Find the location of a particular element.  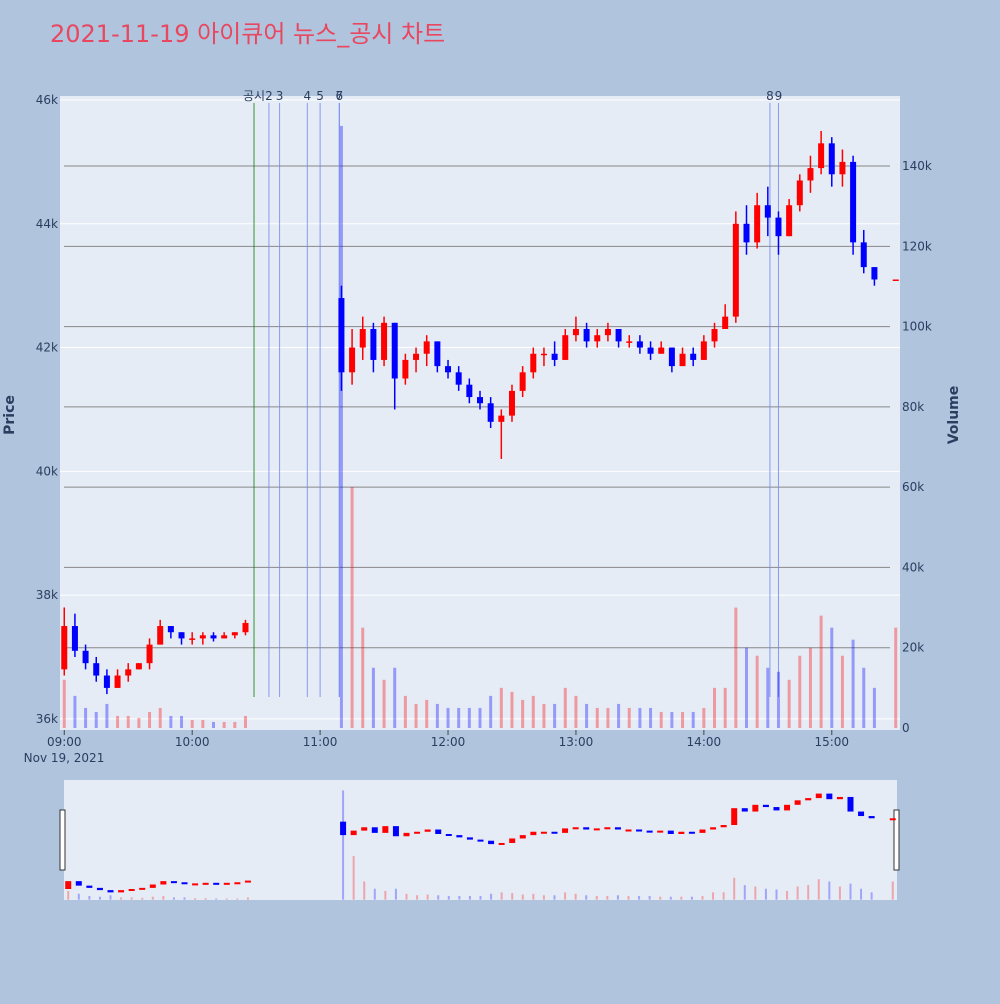

y-tick-label: 46k is located at coordinates (47, 100).